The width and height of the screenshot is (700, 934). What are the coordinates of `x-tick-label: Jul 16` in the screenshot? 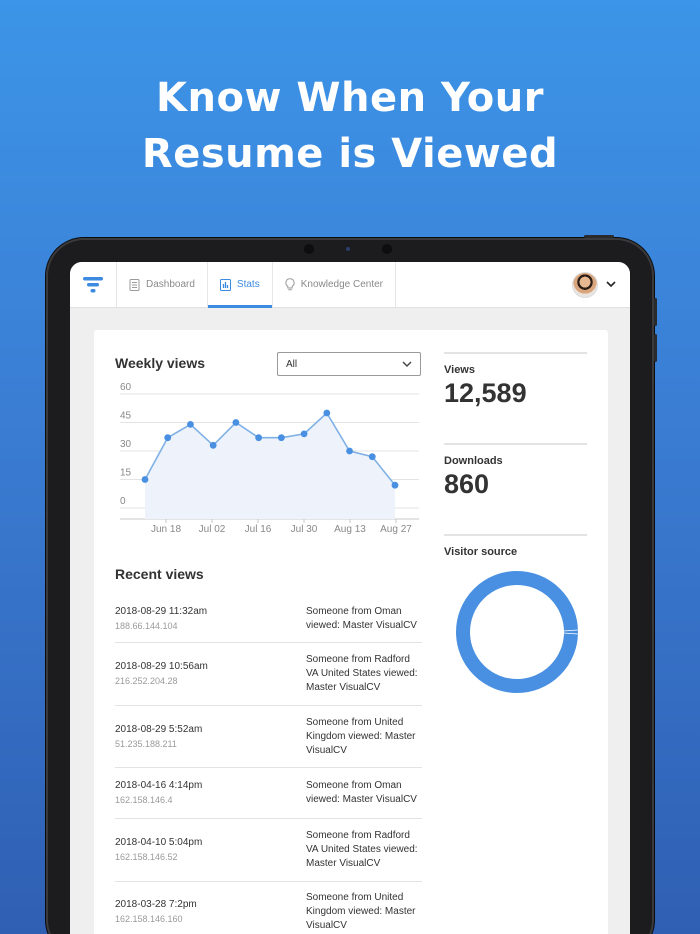 It's located at (258, 529).